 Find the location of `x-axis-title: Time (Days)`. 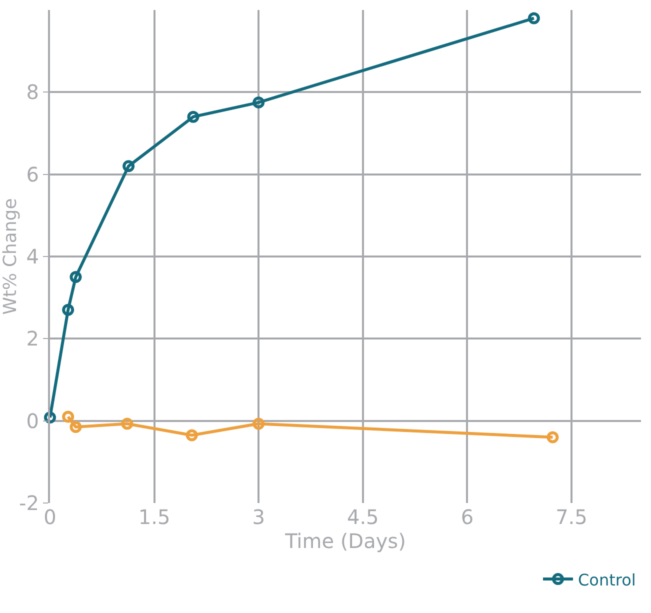

x-axis-title: Time (Days) is located at coordinates (345, 541).